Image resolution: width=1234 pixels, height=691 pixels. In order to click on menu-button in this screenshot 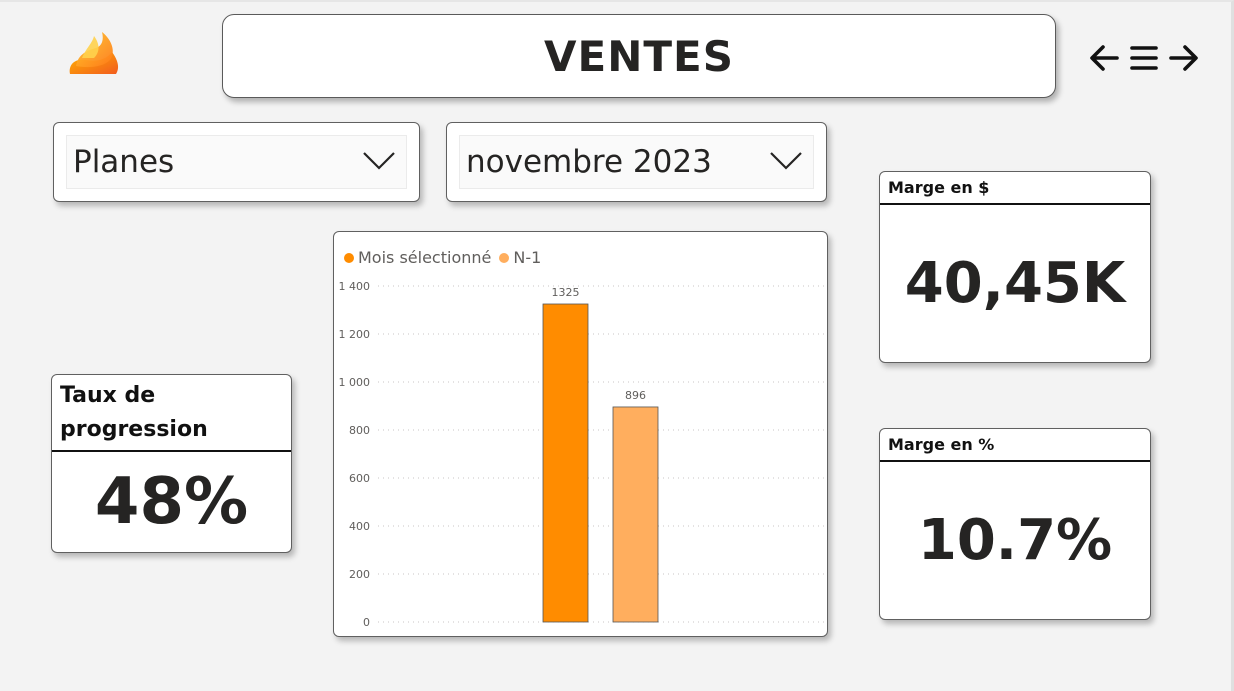, I will do `click(1144, 58)`.